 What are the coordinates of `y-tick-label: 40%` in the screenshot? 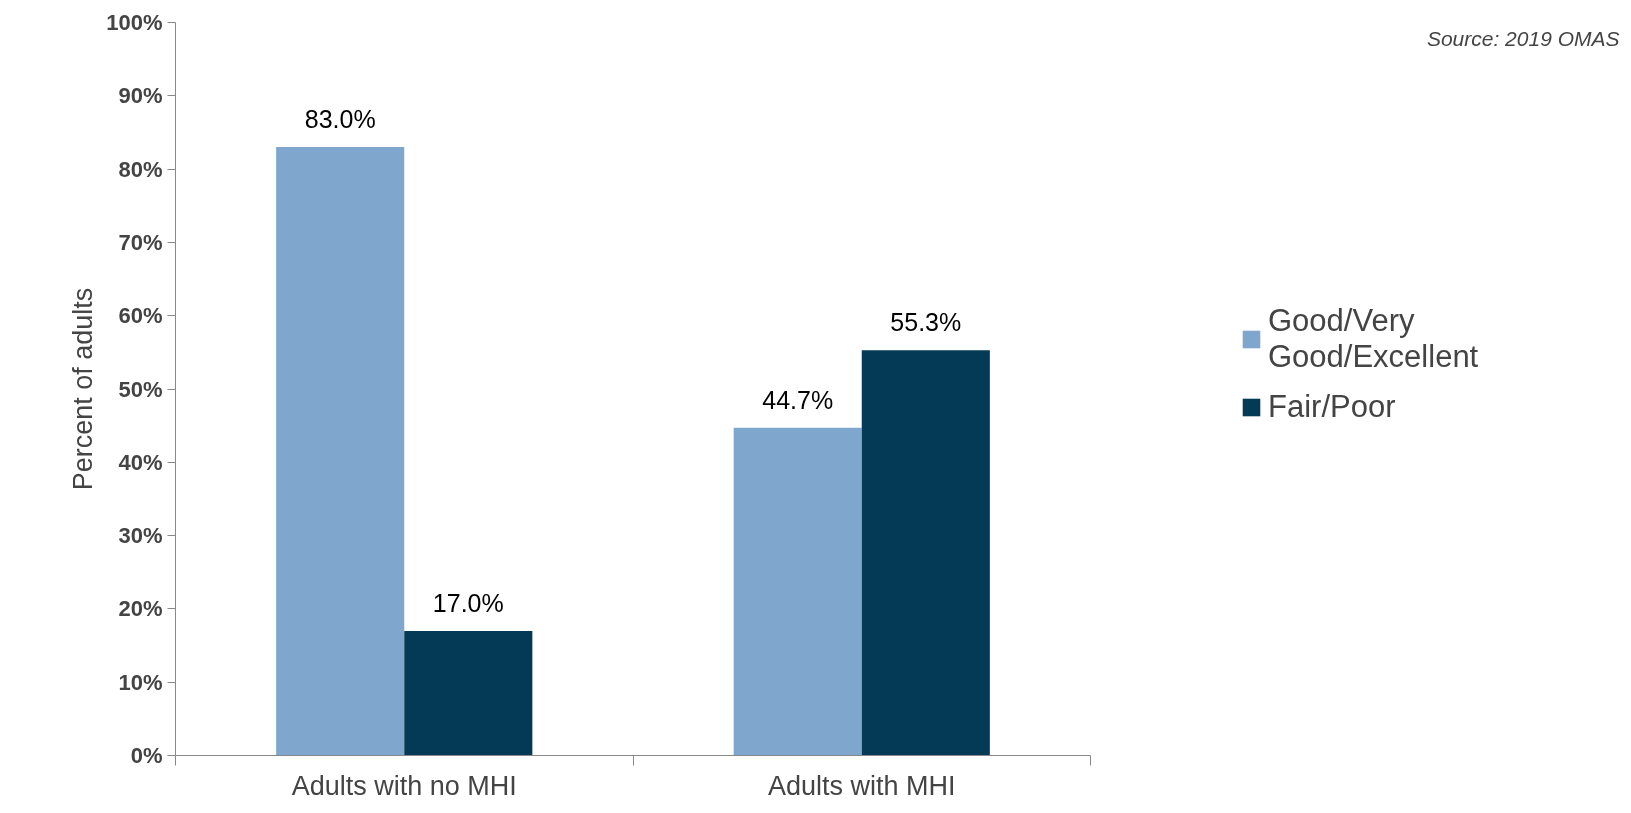 It's located at (140, 462).